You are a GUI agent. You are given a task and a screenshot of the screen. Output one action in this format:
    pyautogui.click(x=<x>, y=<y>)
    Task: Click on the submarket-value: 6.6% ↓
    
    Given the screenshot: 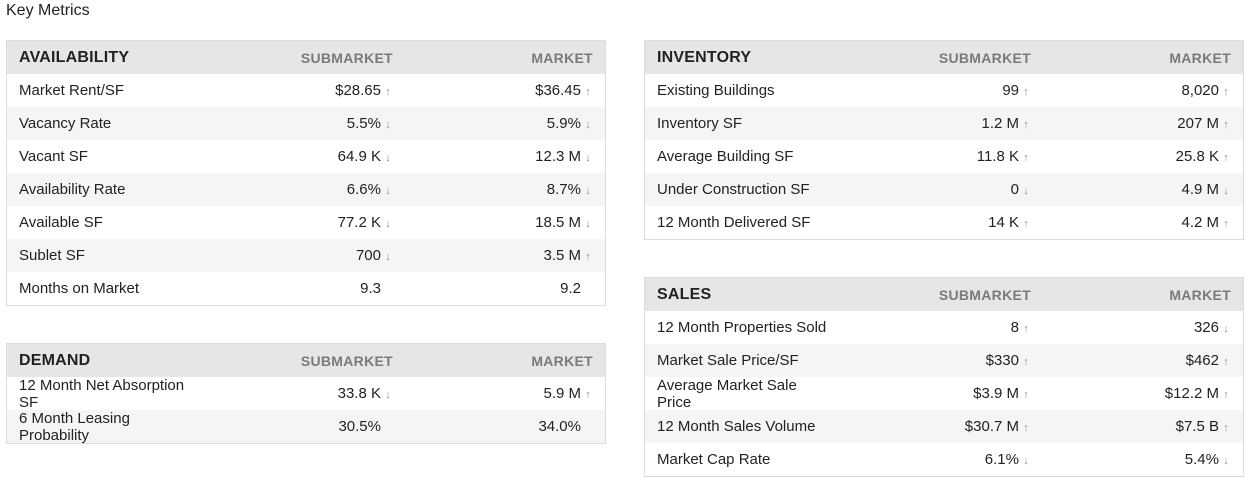 What is the action you would take?
    pyautogui.click(x=293, y=189)
    